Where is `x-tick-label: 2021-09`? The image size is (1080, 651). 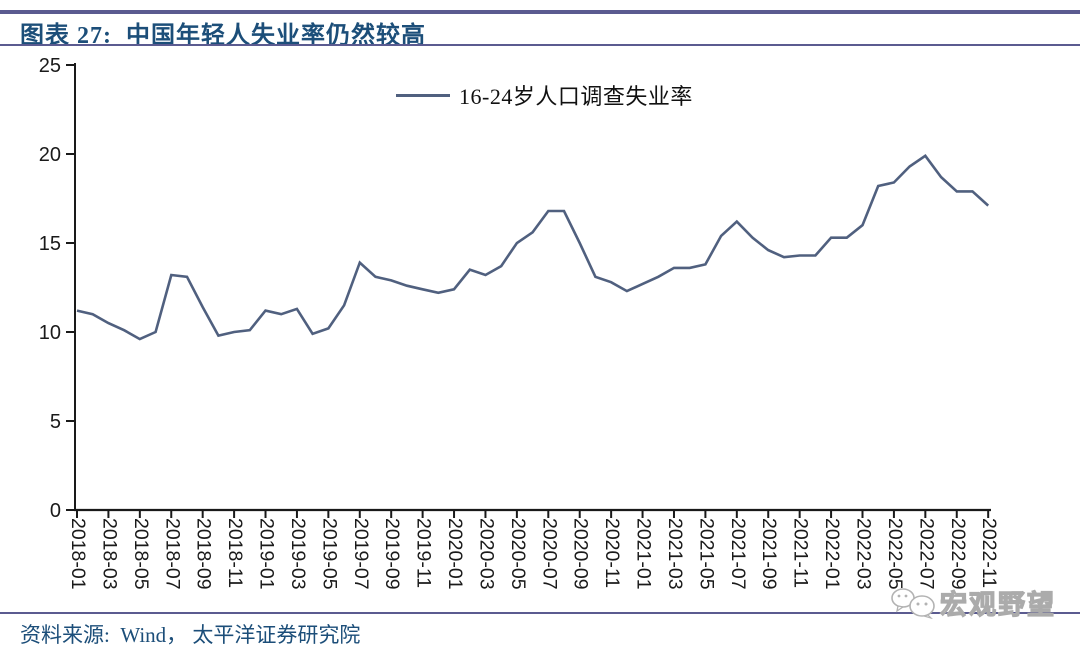 x-tick-label: 2021-09 is located at coordinates (769, 554).